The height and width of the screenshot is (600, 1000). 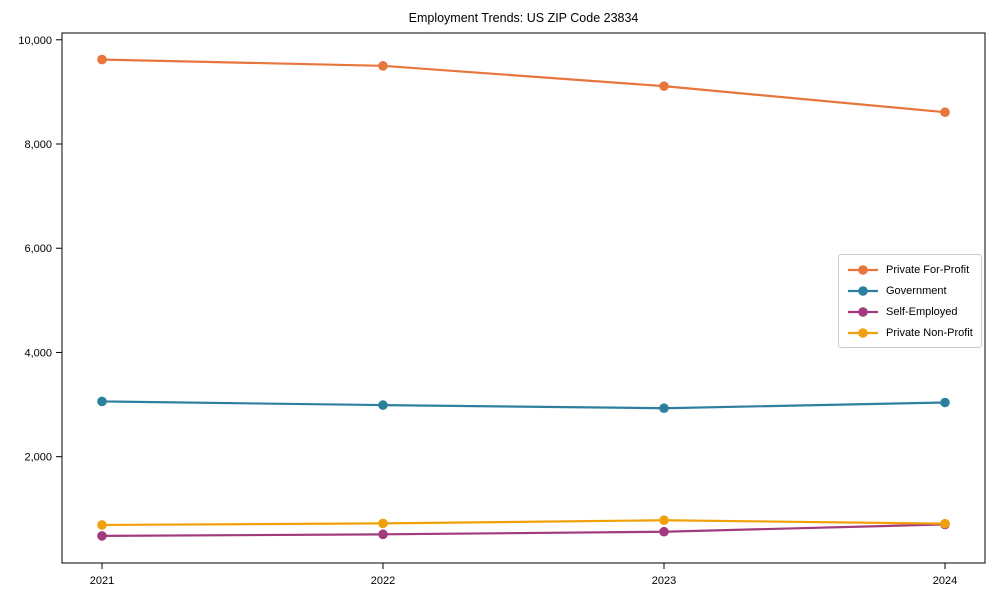 I want to click on legend-item: Government, so click(x=910, y=291).